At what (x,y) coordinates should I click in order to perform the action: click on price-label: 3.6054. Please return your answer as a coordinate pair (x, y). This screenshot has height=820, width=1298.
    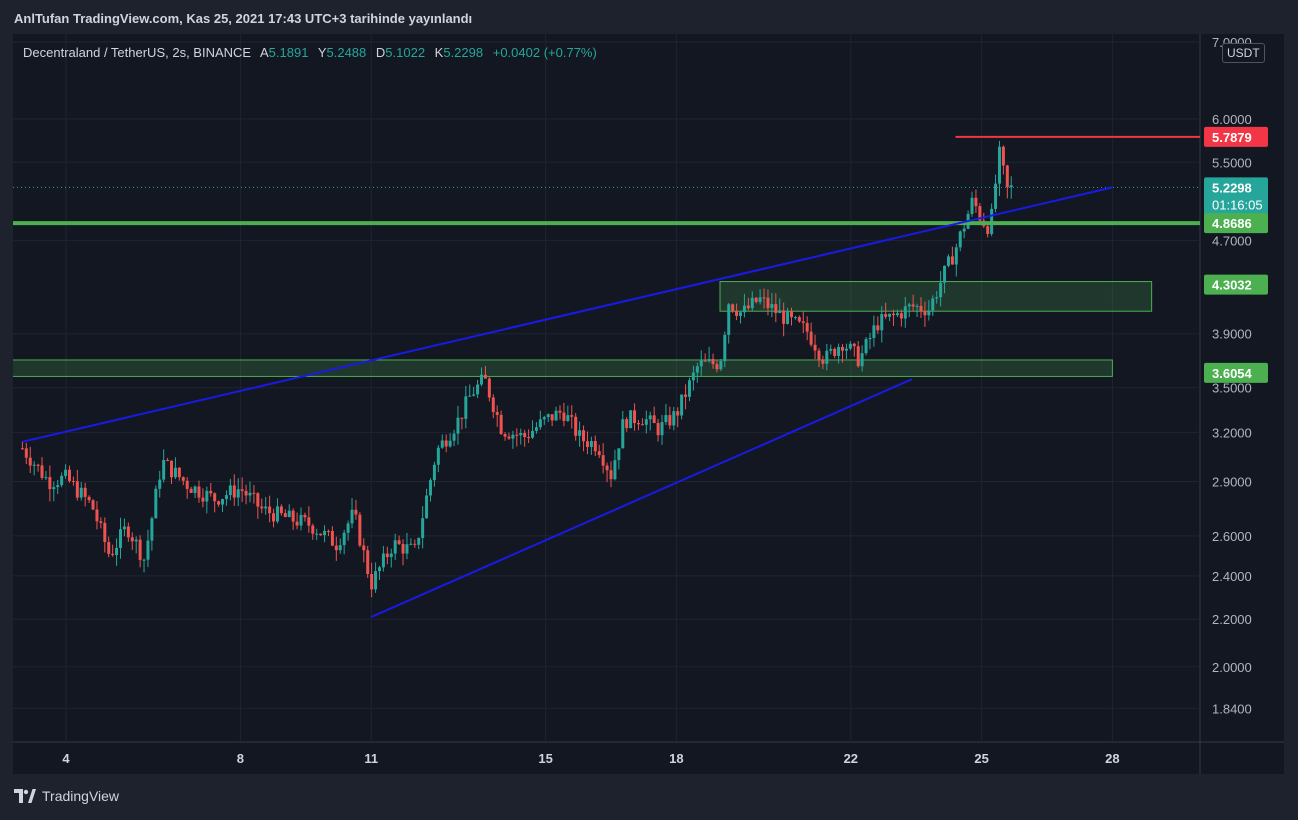
    Looking at the image, I should click on (1232, 373).